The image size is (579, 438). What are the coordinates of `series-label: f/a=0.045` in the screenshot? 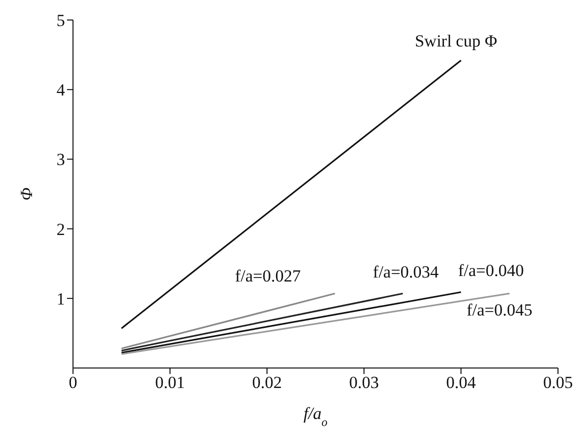 It's located at (499, 310).